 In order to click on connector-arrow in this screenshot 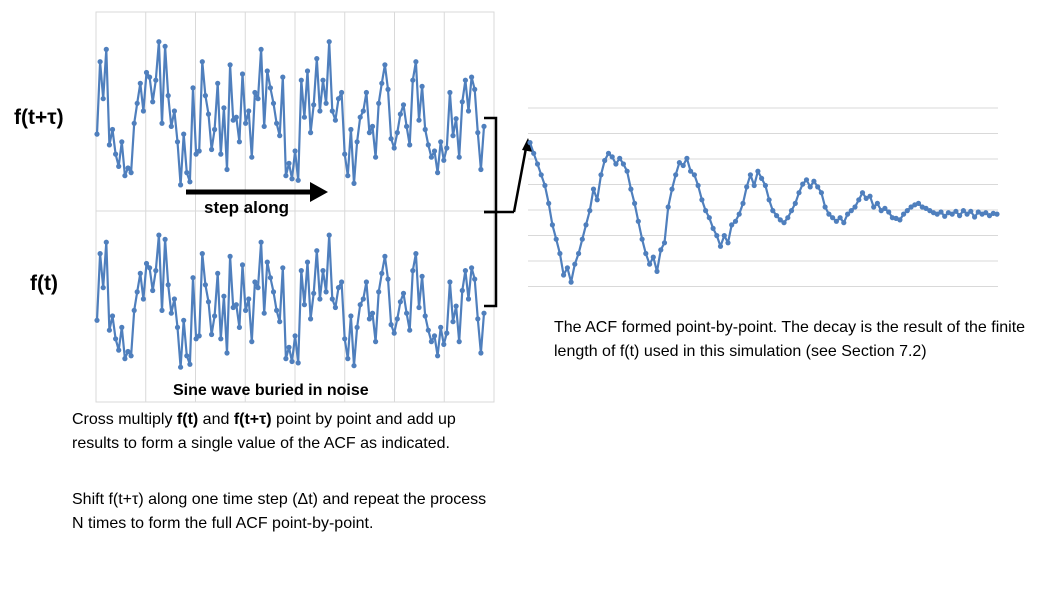, I will do `click(514, 176)`.